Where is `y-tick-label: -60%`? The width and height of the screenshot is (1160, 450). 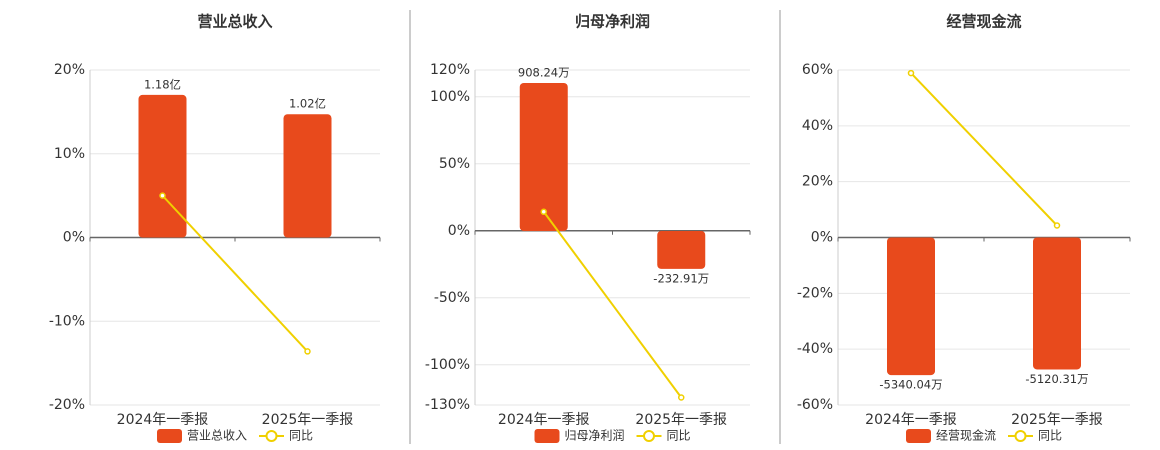
y-tick-label: -60% is located at coordinates (815, 405).